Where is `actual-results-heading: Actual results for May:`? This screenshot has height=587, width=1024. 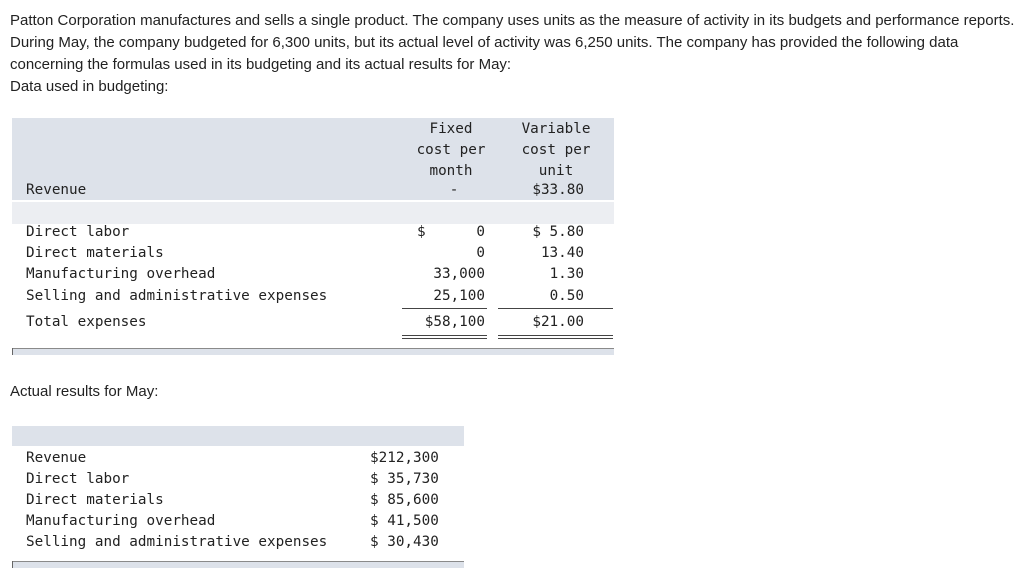
actual-results-heading: Actual results for May: is located at coordinates (84, 391).